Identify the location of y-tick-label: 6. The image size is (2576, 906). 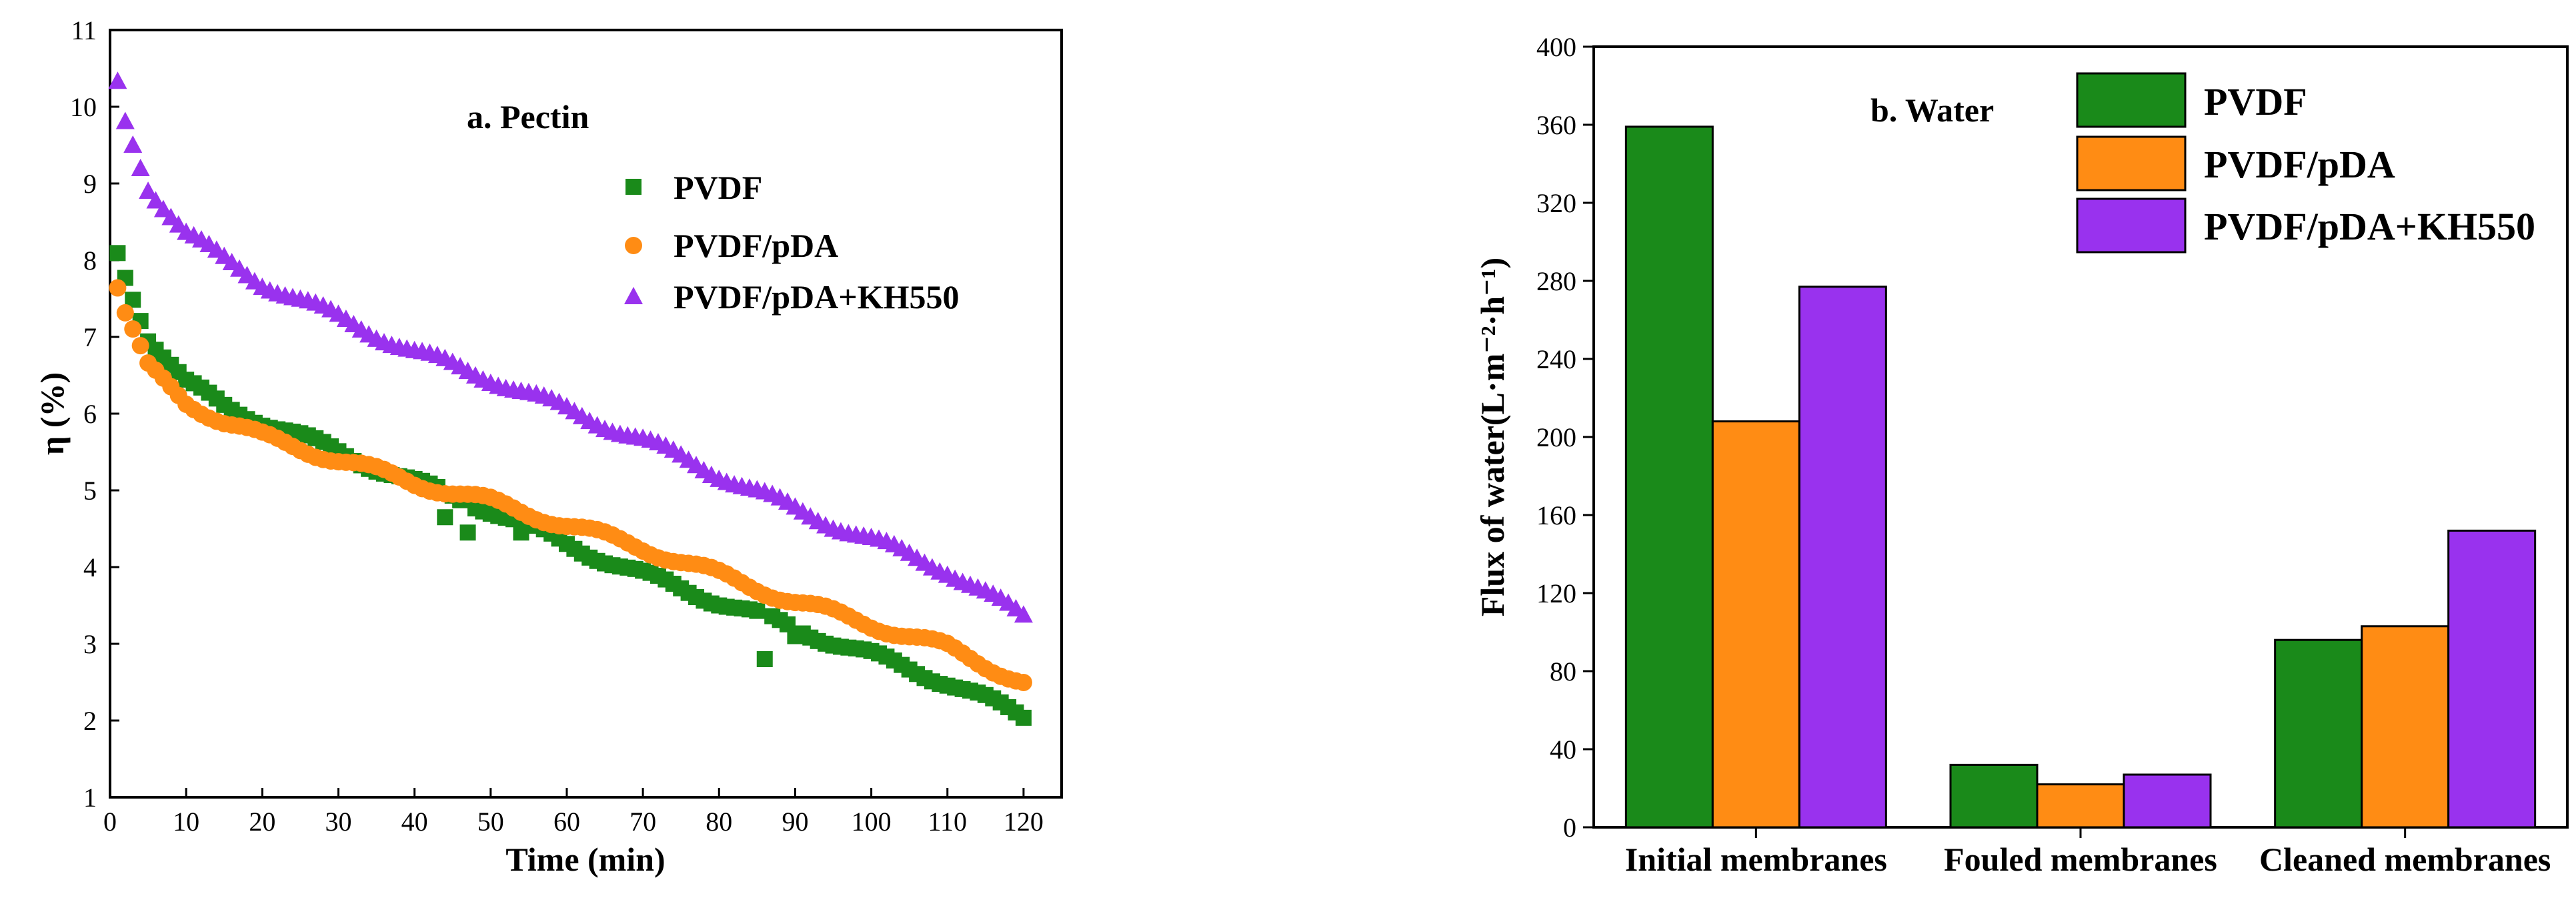
(90, 414).